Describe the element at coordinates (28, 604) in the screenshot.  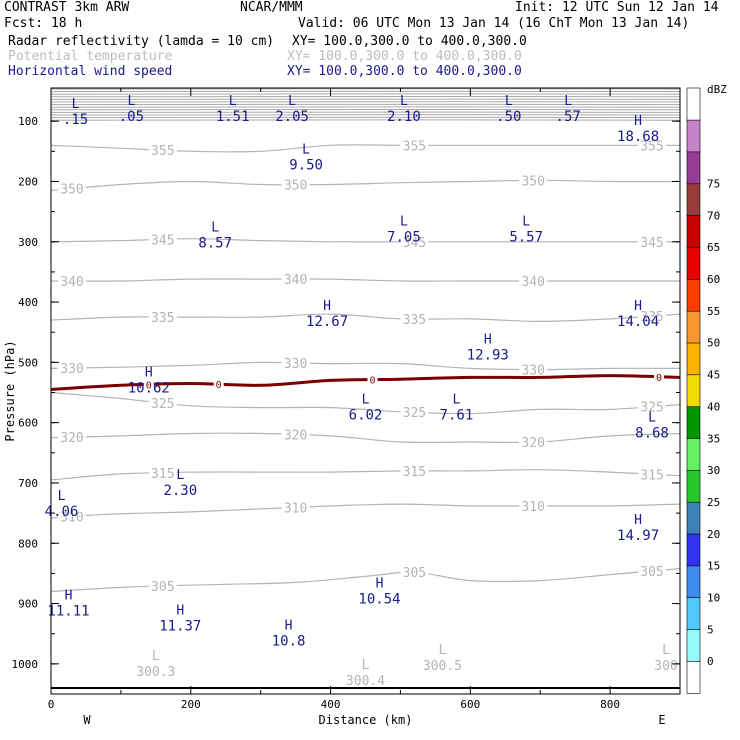
I see `y-tick-label: 900` at that location.